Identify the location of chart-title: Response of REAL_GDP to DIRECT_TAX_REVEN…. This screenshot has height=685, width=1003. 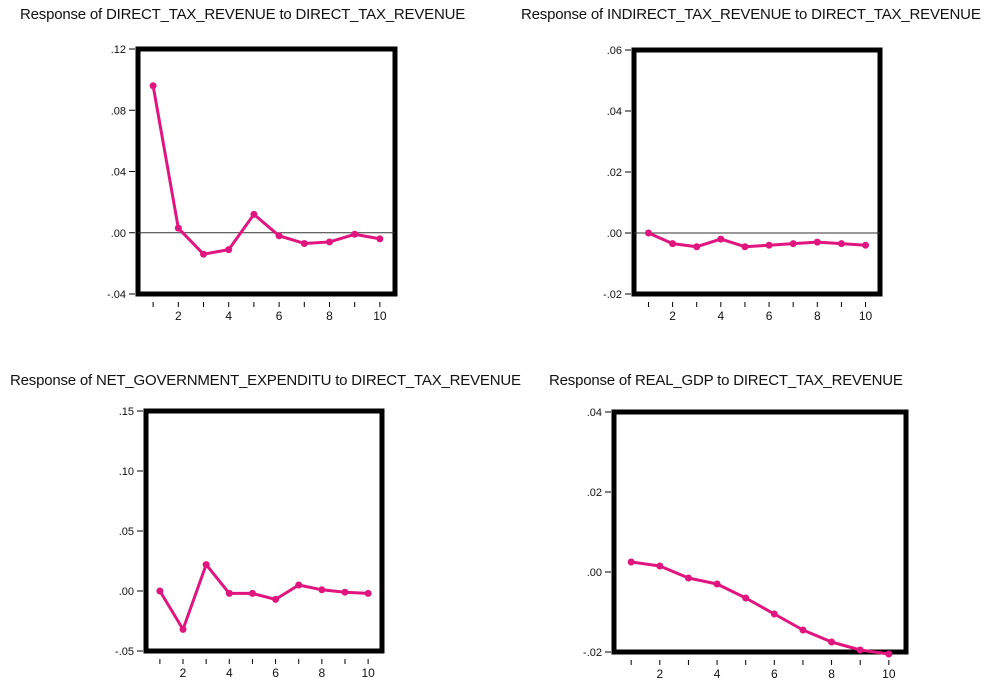
(726, 380).